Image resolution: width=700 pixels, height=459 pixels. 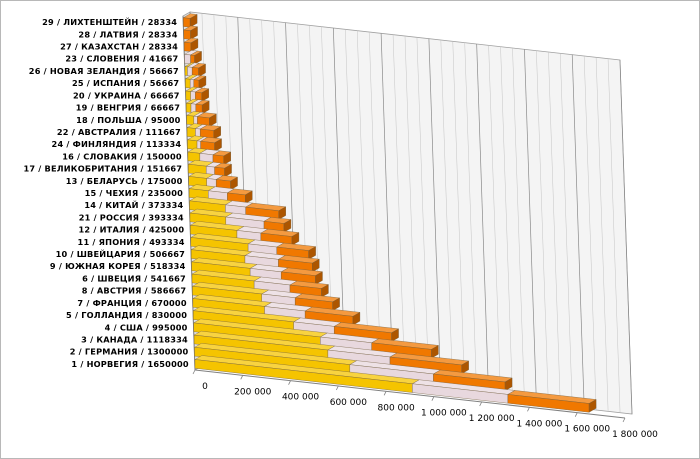 What do you see at coordinates (492, 419) in the screenshot?
I see `x-tick-label: 1 200 000` at bounding box center [492, 419].